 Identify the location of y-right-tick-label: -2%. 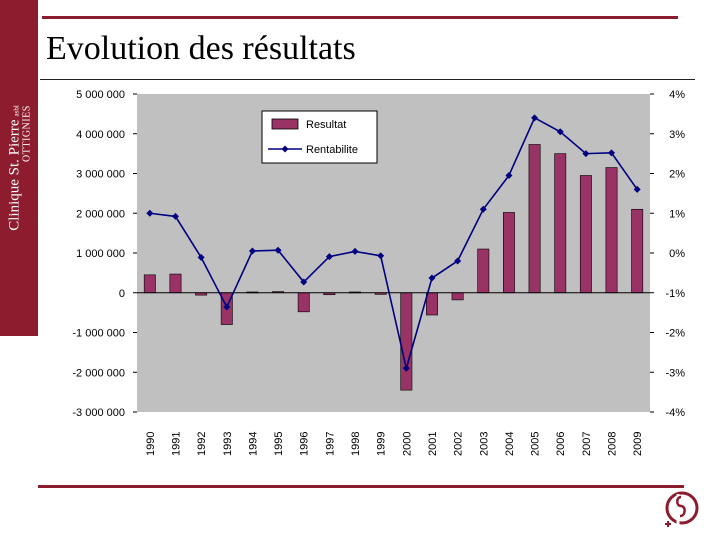
(675, 334).